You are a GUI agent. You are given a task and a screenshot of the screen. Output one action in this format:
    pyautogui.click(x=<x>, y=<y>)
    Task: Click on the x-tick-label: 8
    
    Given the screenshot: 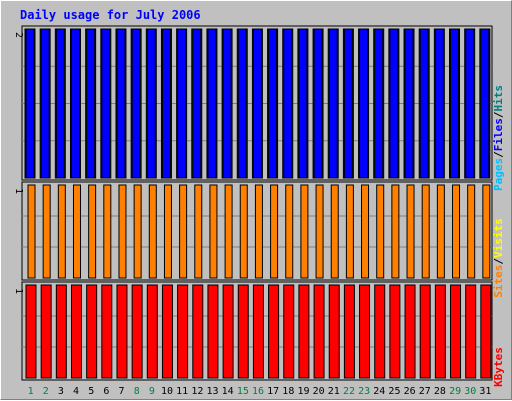 What is the action you would take?
    pyautogui.click(x=137, y=391)
    